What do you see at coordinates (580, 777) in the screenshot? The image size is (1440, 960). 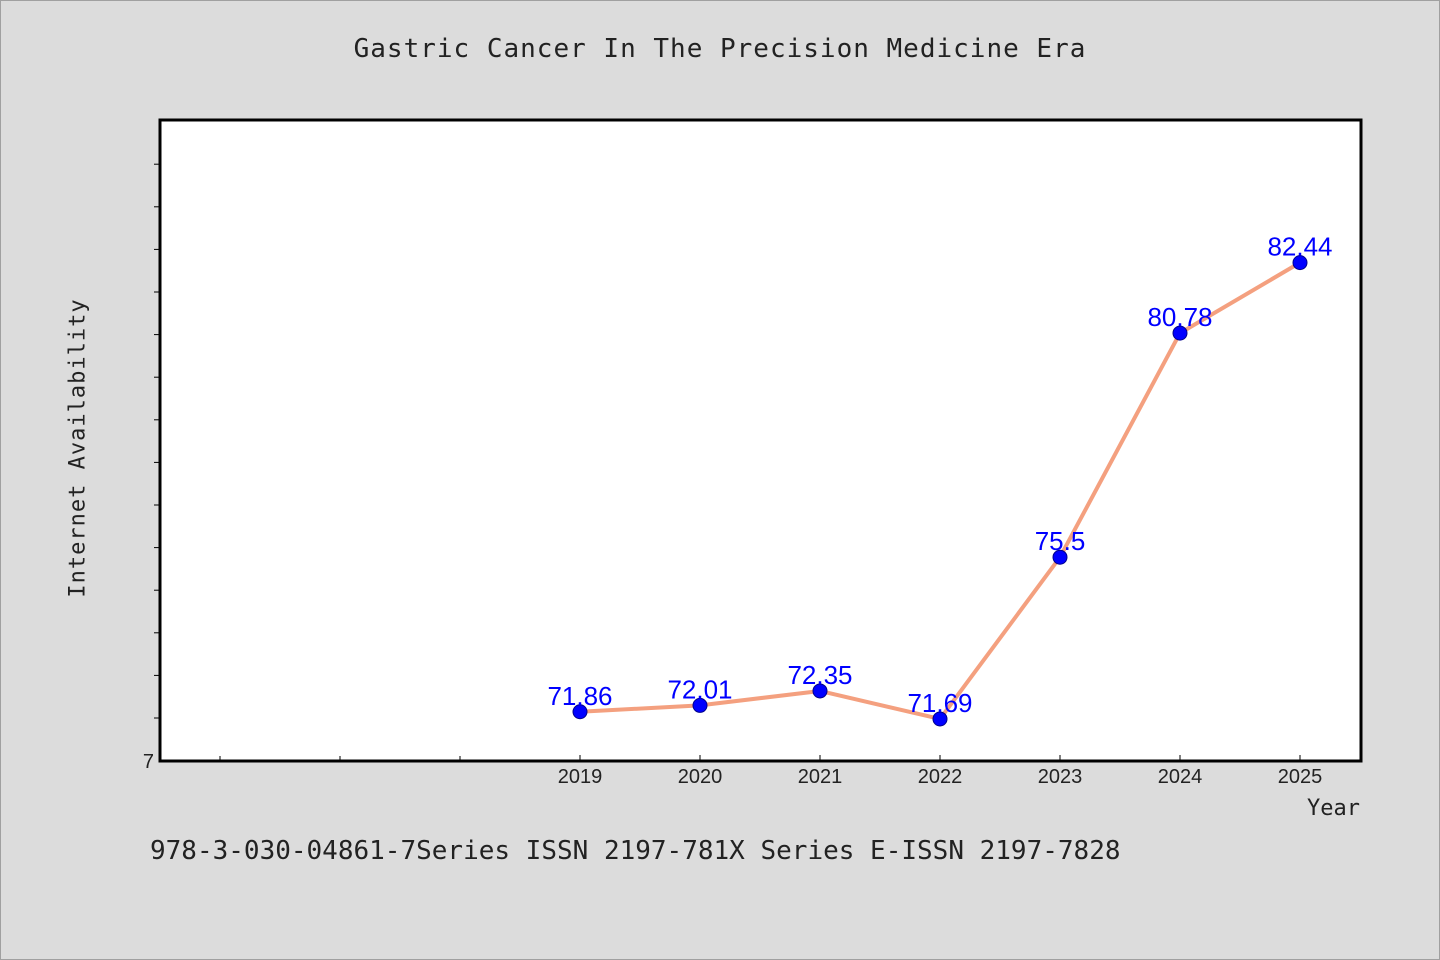 I see `x-tick-label: 2019` at bounding box center [580, 777].